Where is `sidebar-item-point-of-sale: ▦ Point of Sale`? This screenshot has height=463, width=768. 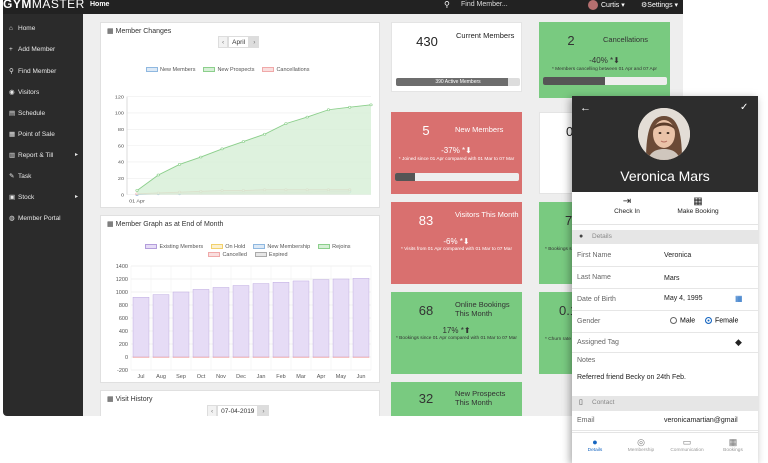 sidebar-item-point-of-sale: ▦ Point of Sale is located at coordinates (32, 134).